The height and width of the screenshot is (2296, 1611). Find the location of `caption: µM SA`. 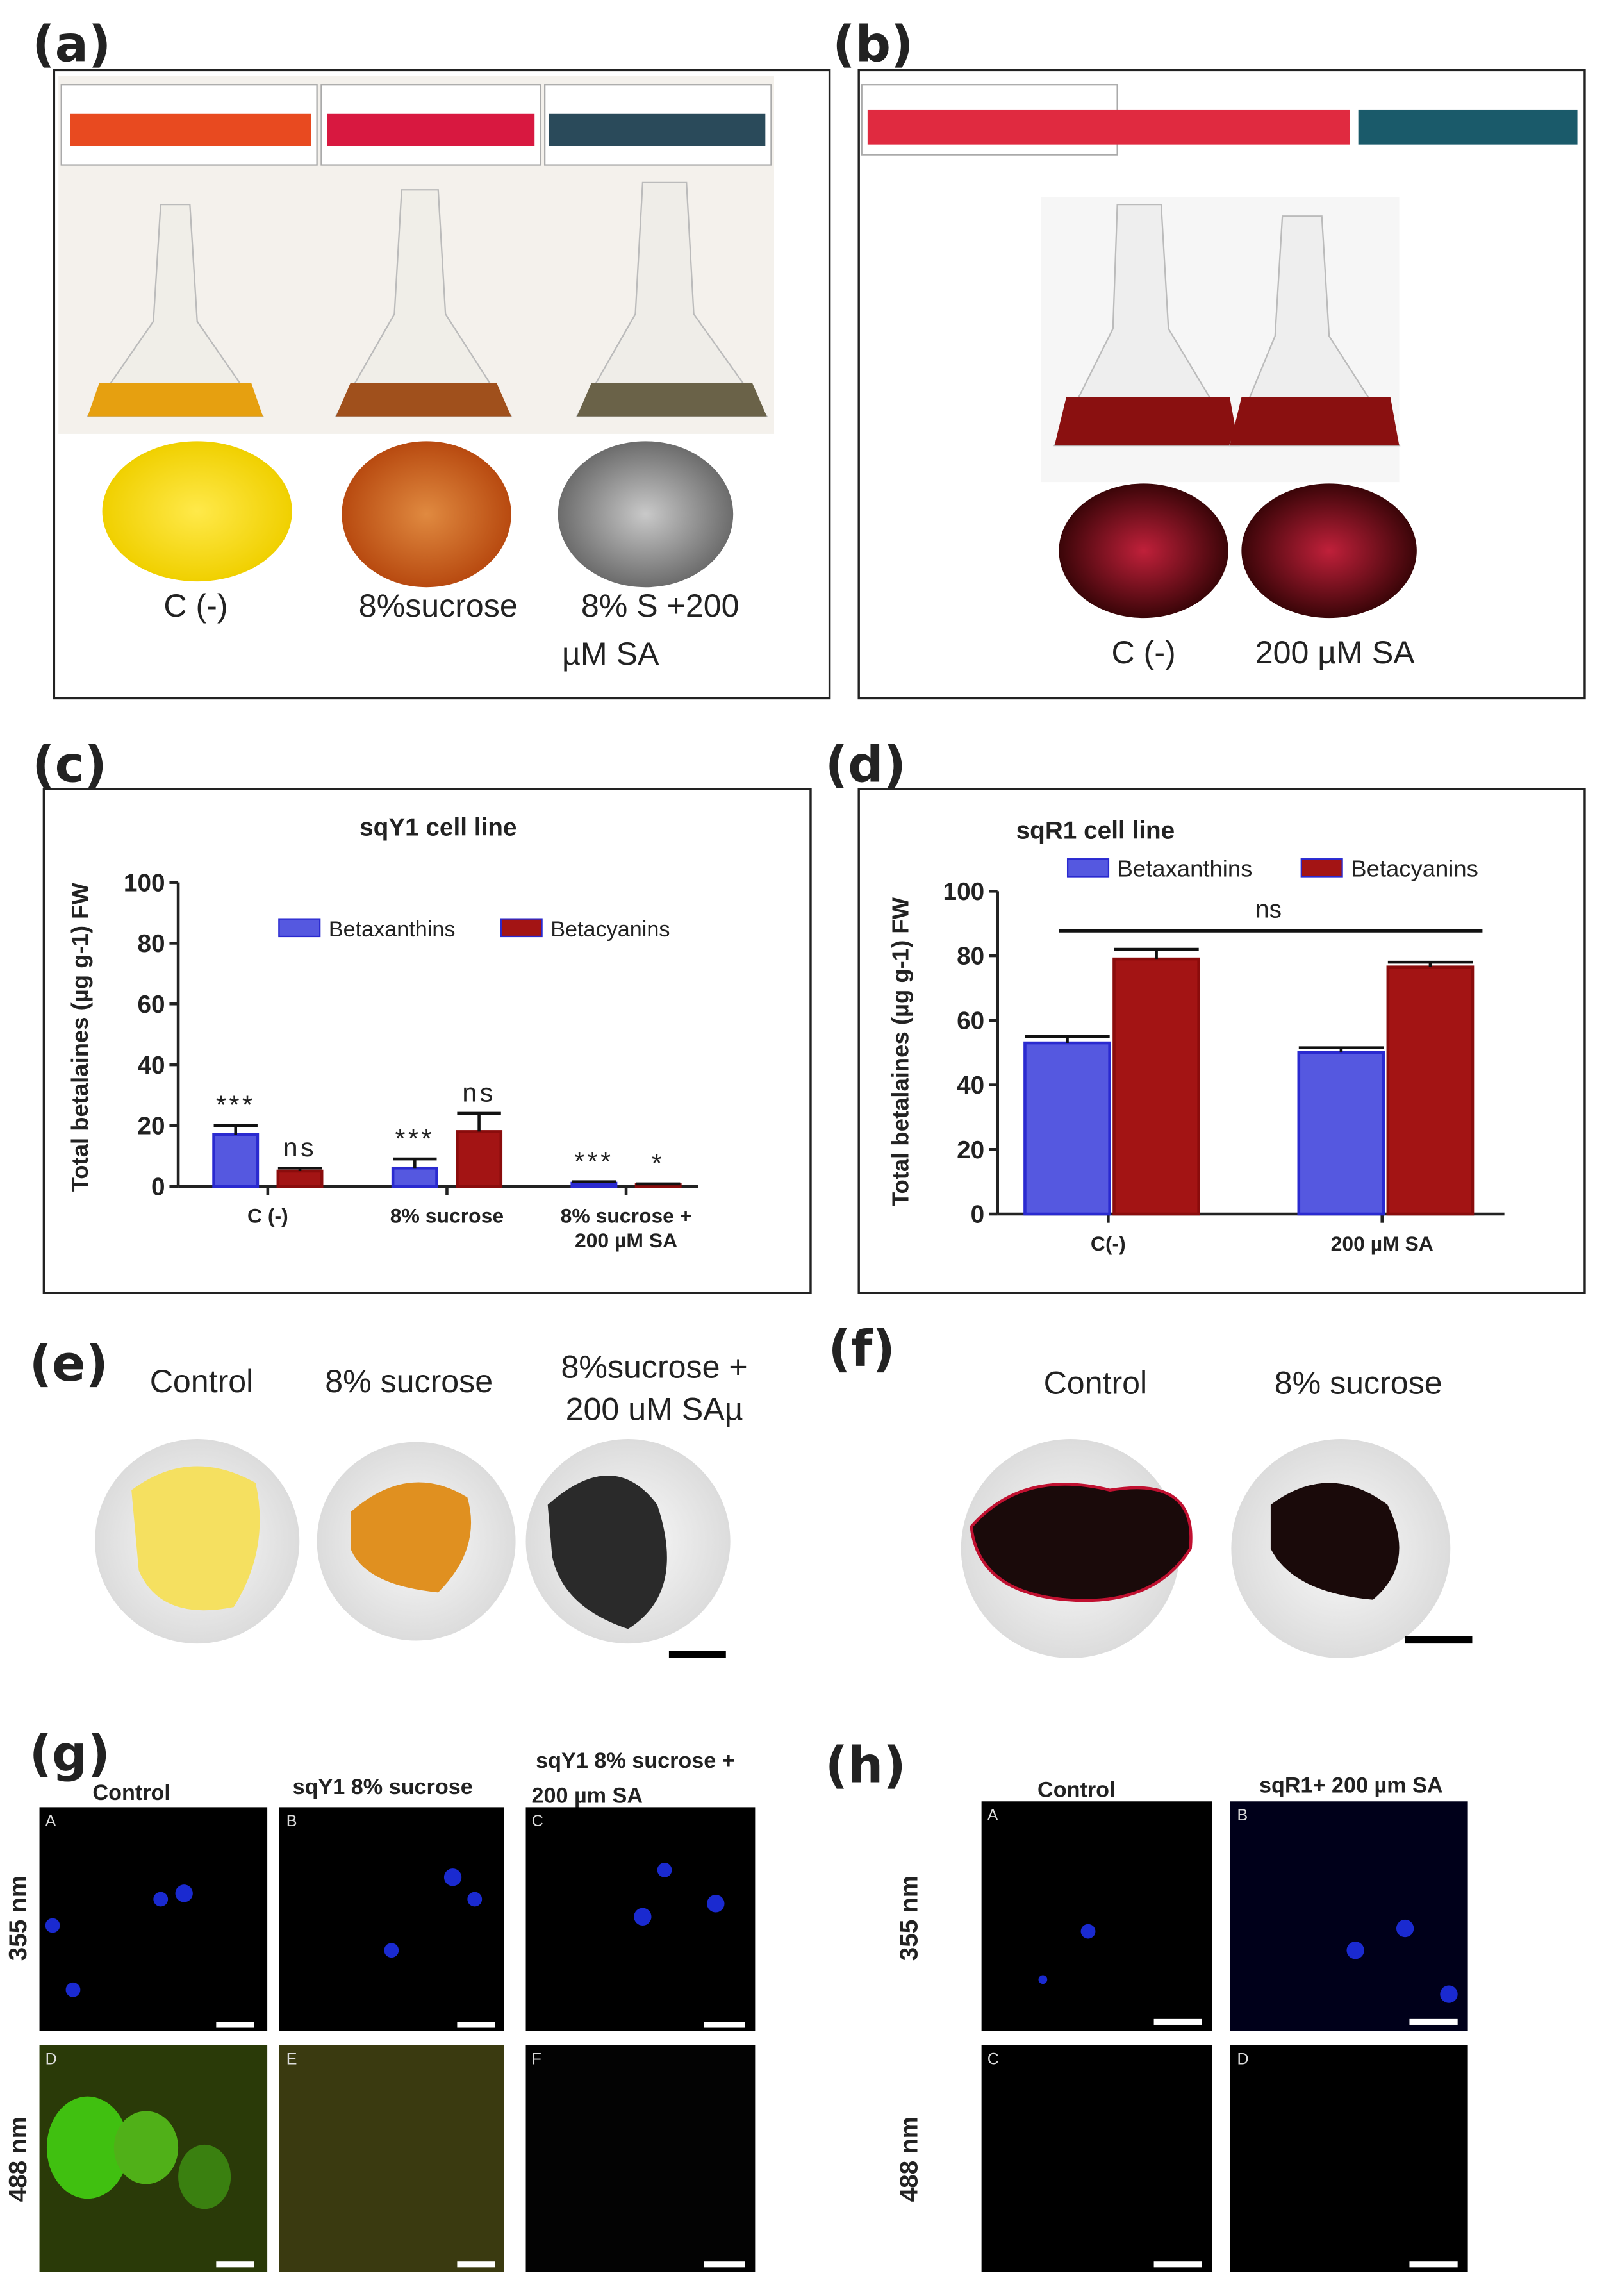

caption: µM SA is located at coordinates (610, 654).